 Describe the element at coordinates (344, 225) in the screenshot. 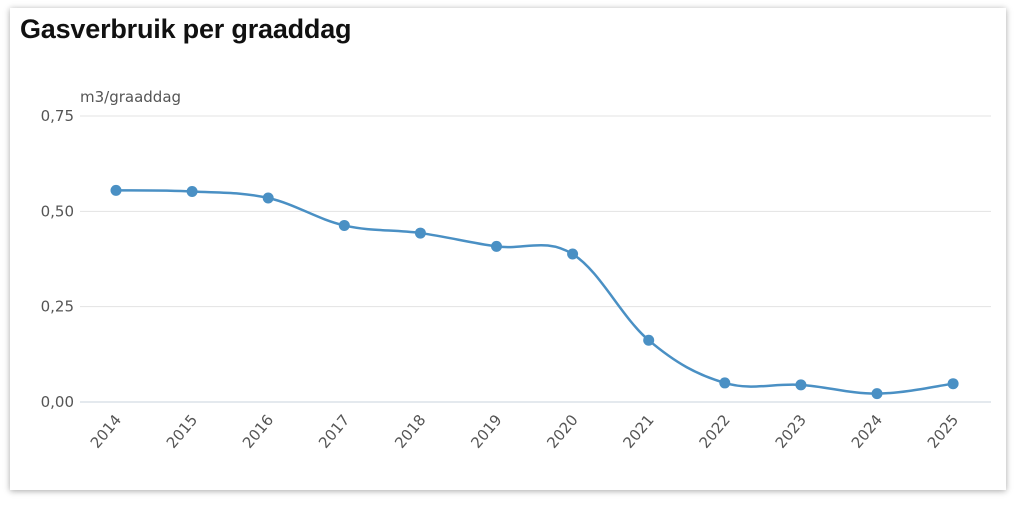

I see `data-point-2017` at that location.